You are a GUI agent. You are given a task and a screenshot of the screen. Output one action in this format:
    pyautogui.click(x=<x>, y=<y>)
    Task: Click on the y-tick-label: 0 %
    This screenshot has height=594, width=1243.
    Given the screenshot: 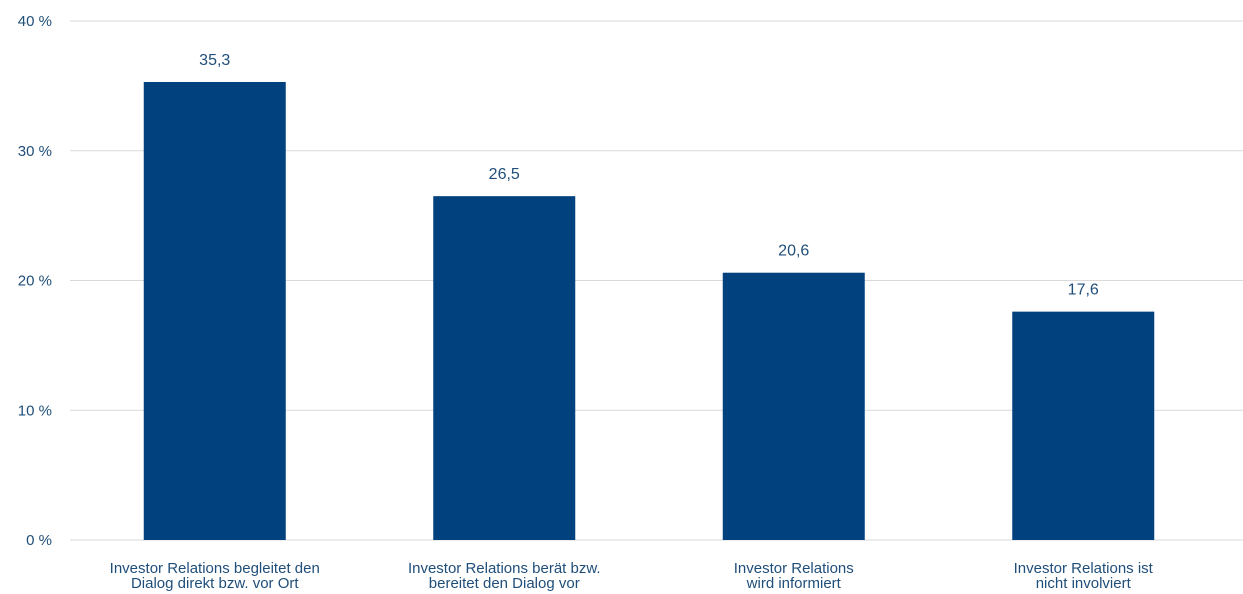 What is the action you would take?
    pyautogui.click(x=39, y=540)
    